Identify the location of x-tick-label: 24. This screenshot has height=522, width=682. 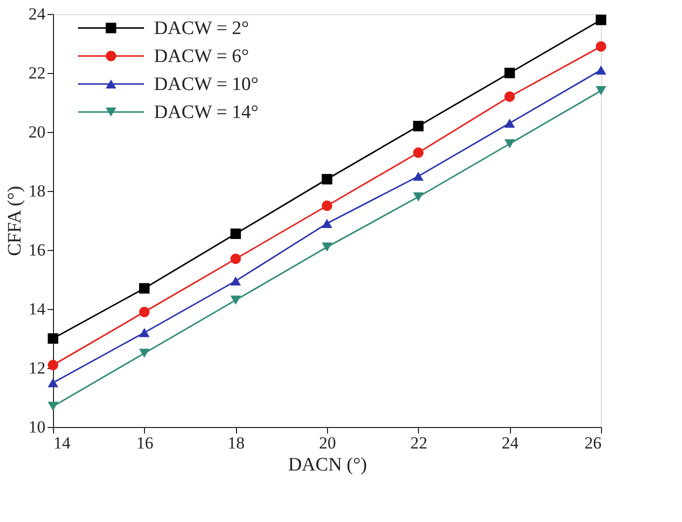
(511, 443).